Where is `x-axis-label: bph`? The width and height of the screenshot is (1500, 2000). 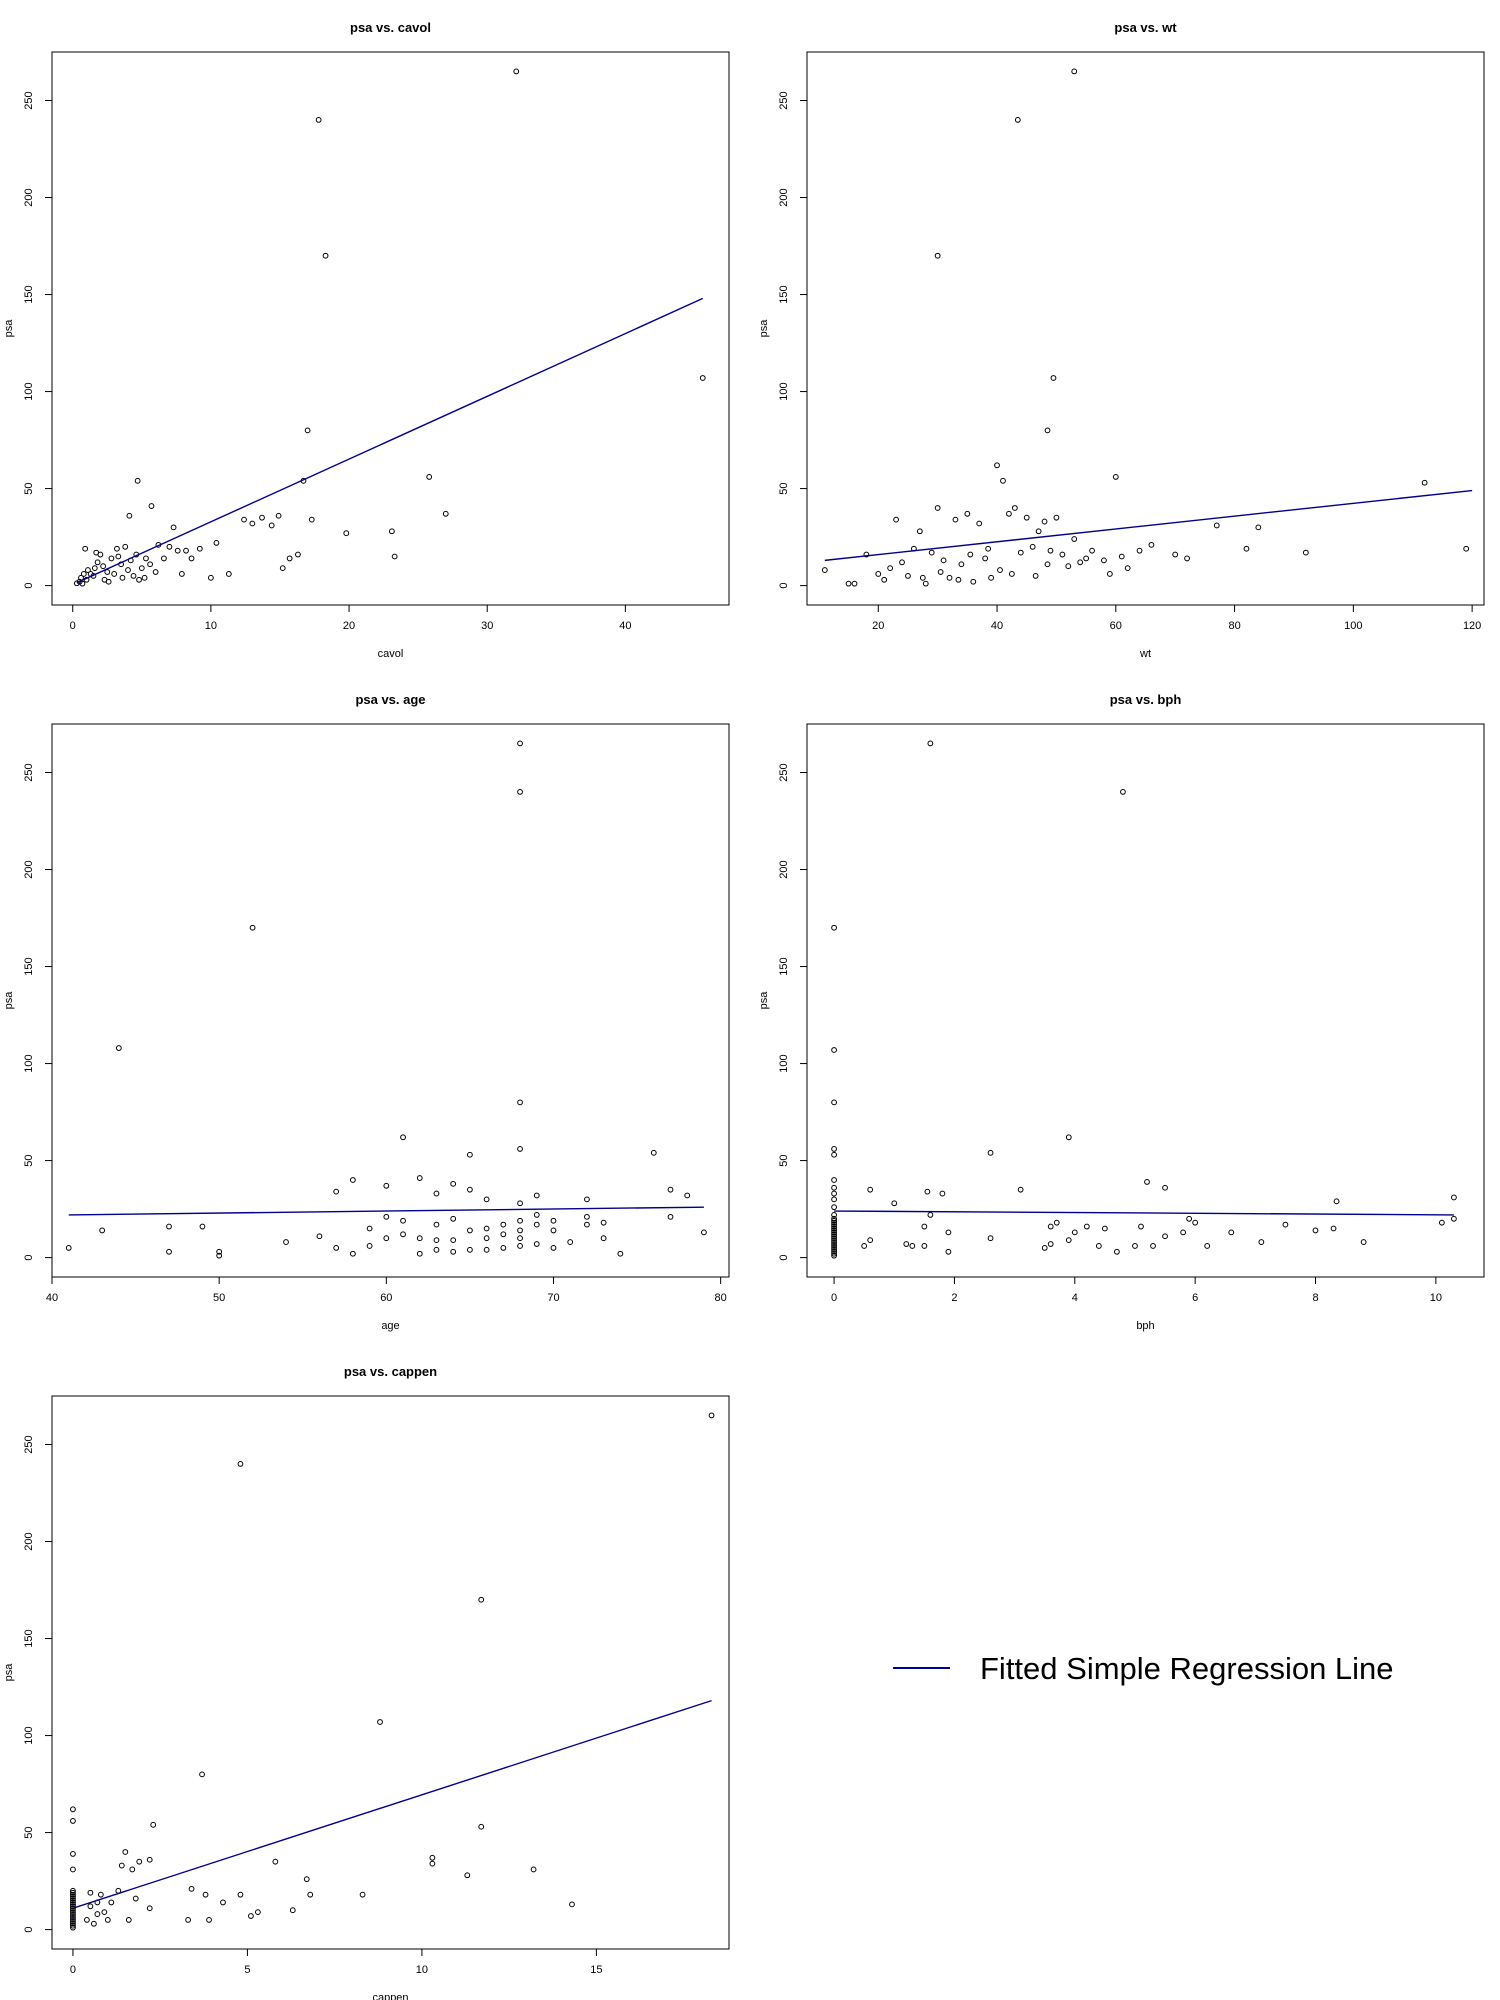 x-axis-label: bph is located at coordinates (1145, 1326).